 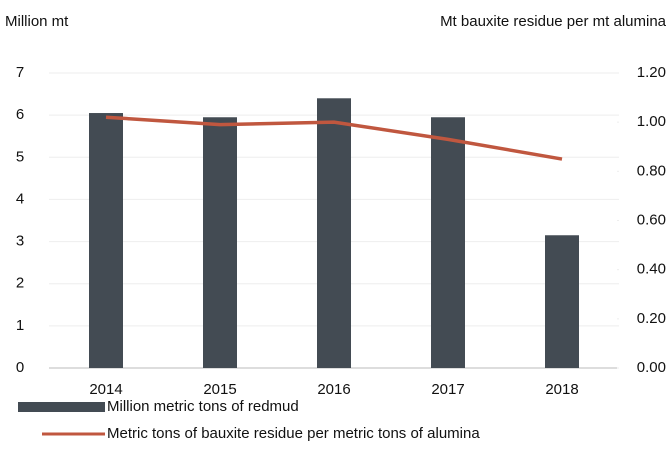 What do you see at coordinates (219, 389) in the screenshot?
I see `x-tick-label: 2015` at bounding box center [219, 389].